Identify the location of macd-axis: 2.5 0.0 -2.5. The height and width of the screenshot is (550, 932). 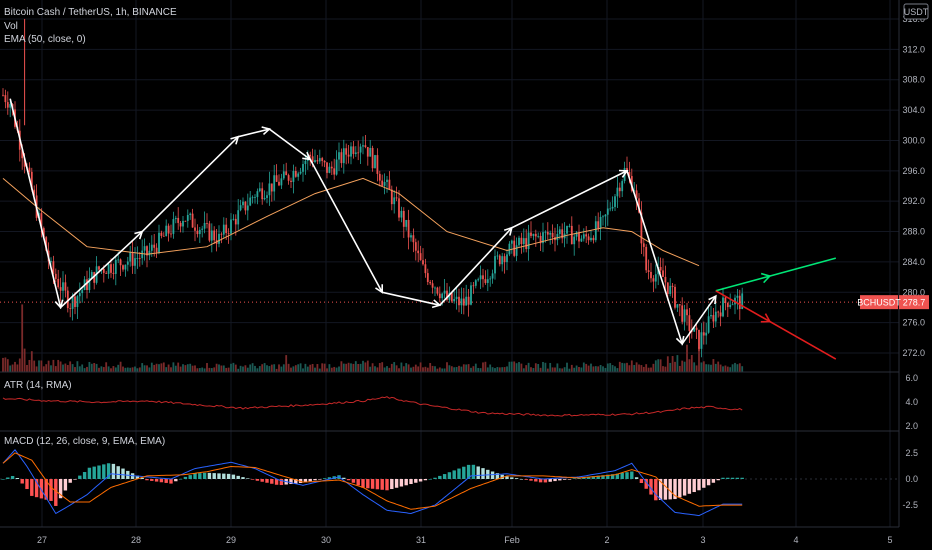
(910, 479).